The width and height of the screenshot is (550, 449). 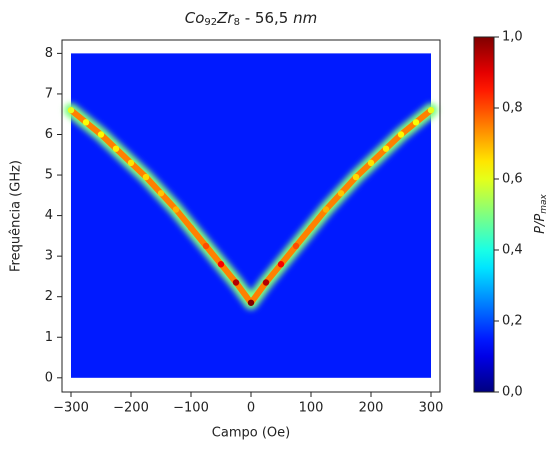 I want to click on colorbar-tick-label: 0,0, so click(x=512, y=392).